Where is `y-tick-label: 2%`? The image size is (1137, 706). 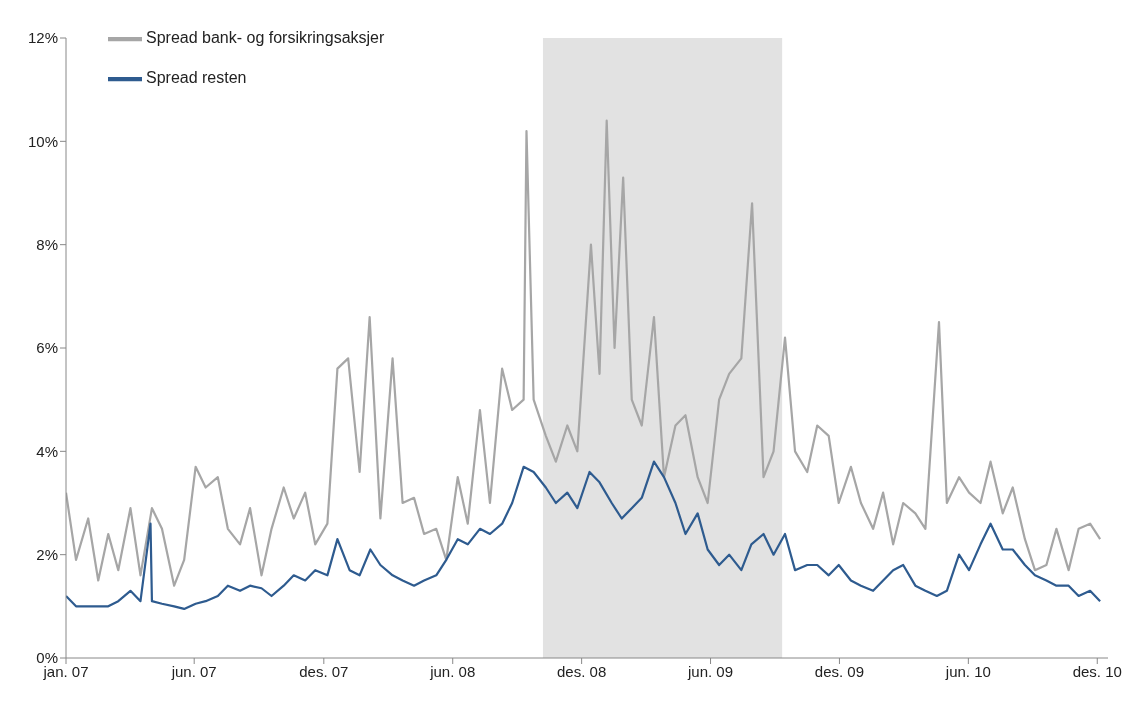
y-tick-label: 2% is located at coordinates (47, 554).